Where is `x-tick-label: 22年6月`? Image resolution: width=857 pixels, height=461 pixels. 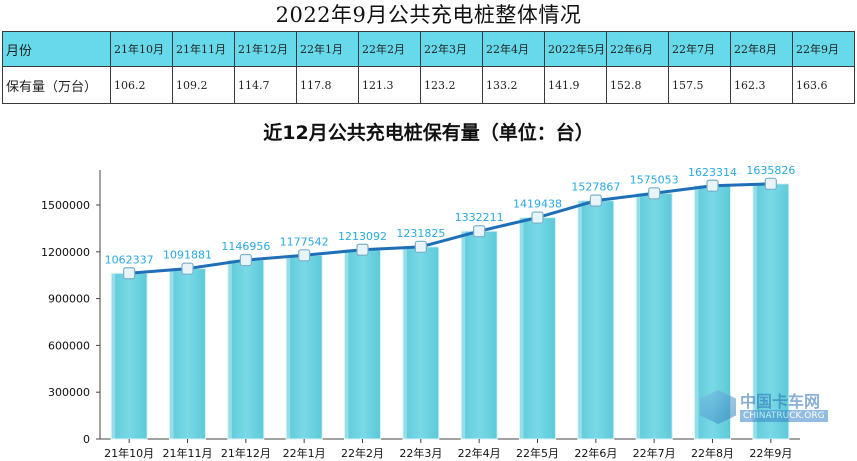 x-tick-label: 22年6月 is located at coordinates (595, 453).